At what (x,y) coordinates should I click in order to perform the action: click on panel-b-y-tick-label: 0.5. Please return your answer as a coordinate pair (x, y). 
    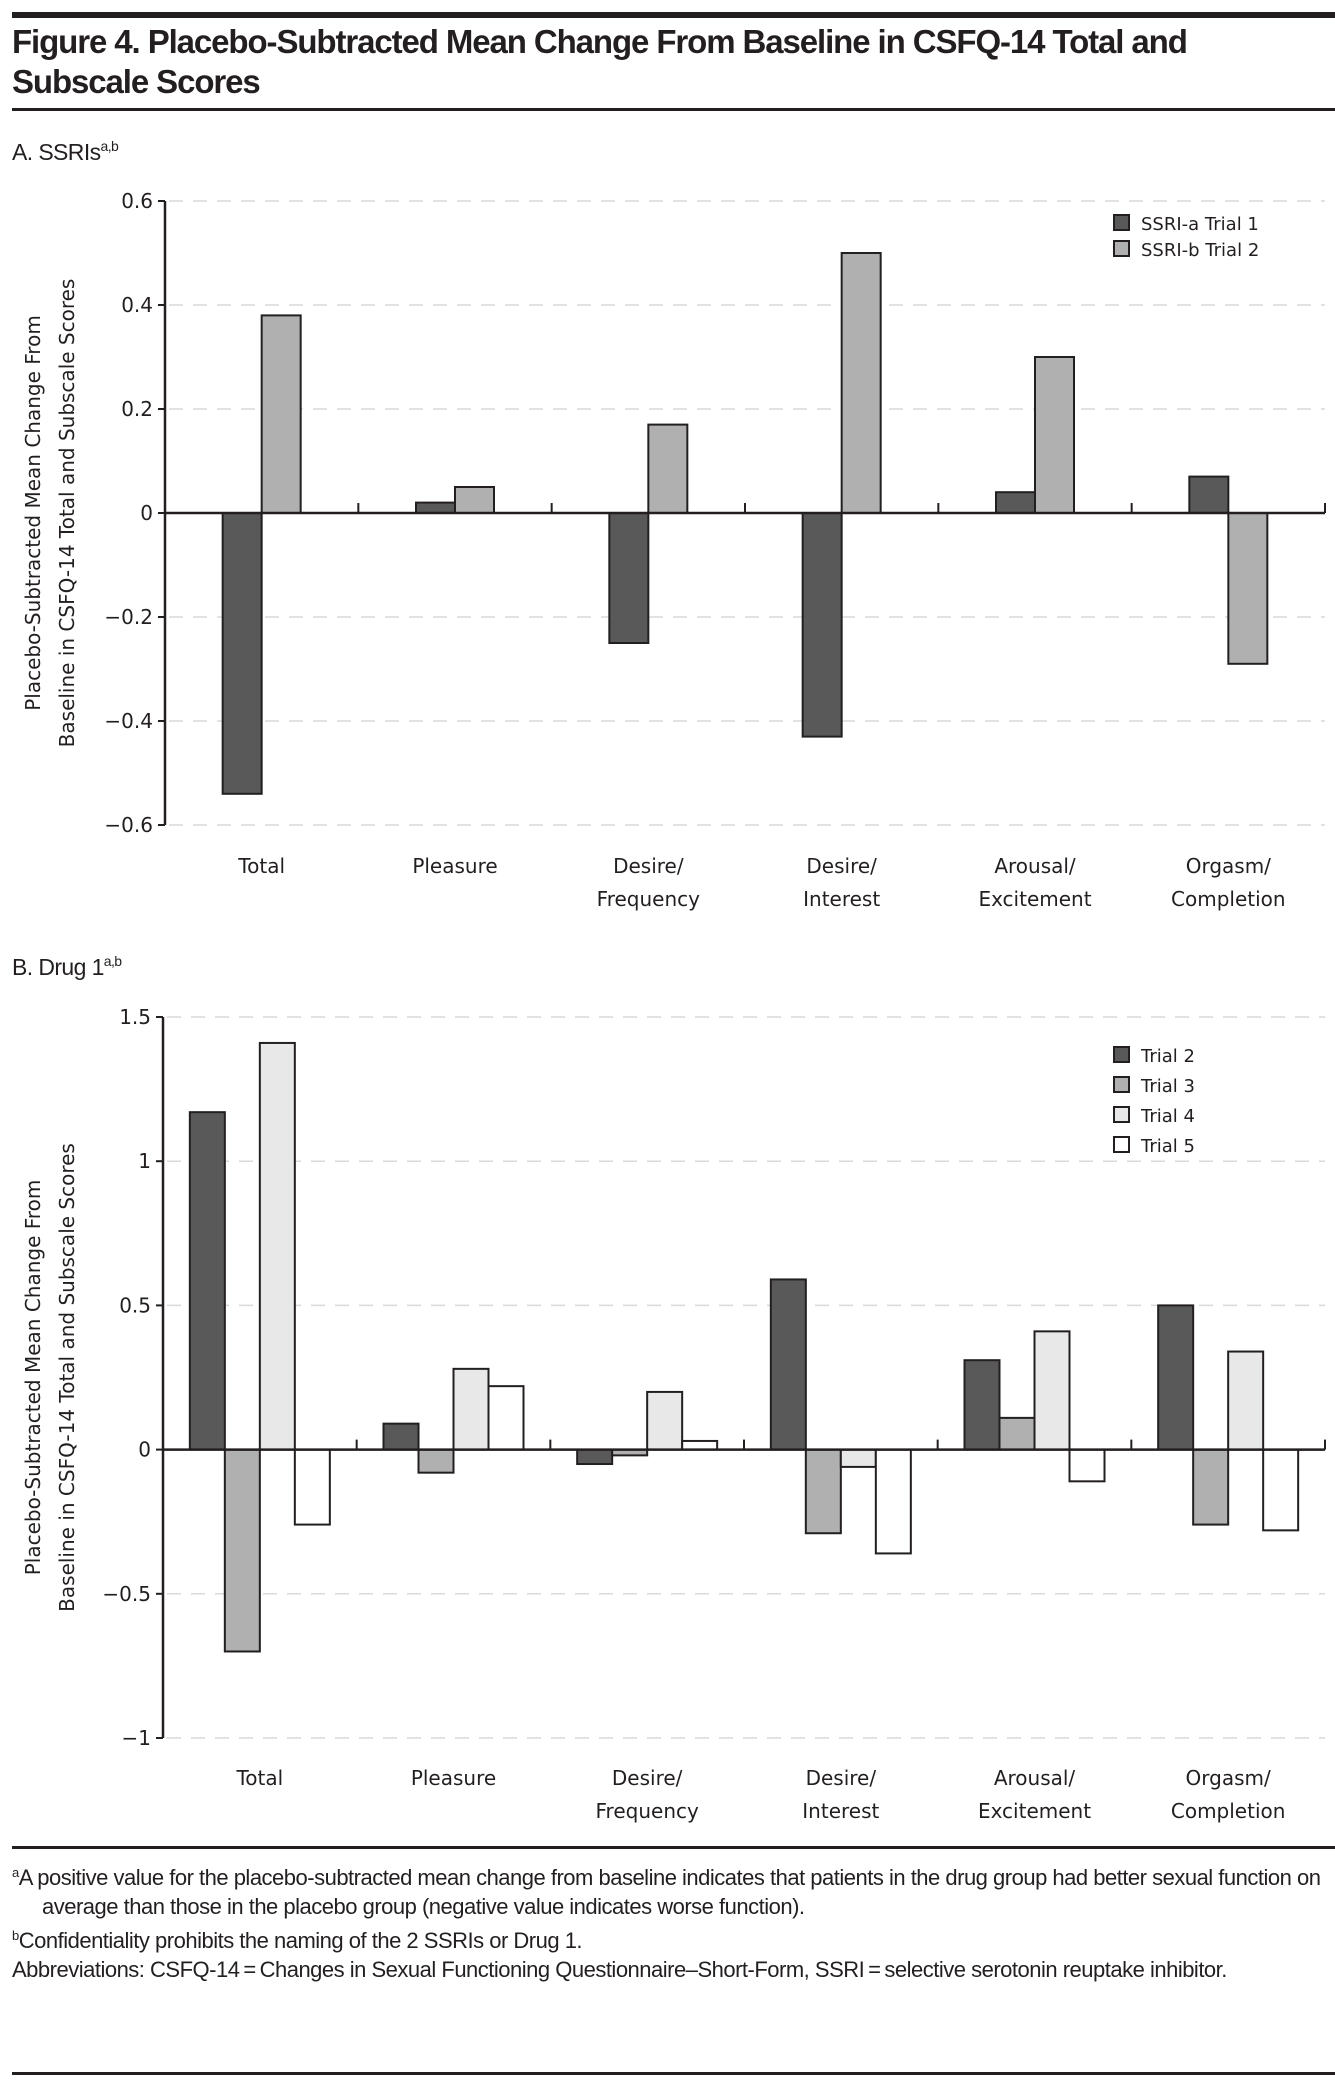
    Looking at the image, I should click on (135, 1305).